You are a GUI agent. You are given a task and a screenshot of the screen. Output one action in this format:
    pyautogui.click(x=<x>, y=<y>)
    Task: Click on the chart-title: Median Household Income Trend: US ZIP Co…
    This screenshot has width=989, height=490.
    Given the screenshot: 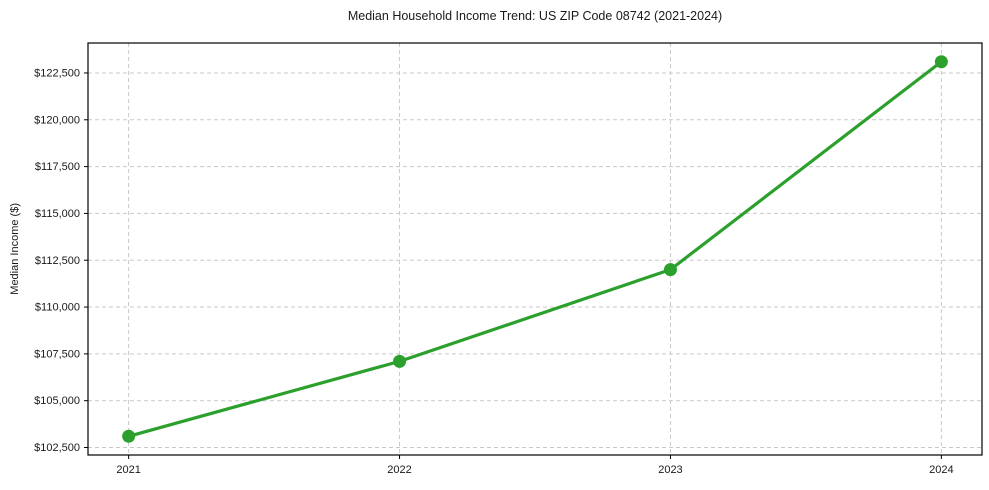 What is the action you would take?
    pyautogui.click(x=535, y=16)
    